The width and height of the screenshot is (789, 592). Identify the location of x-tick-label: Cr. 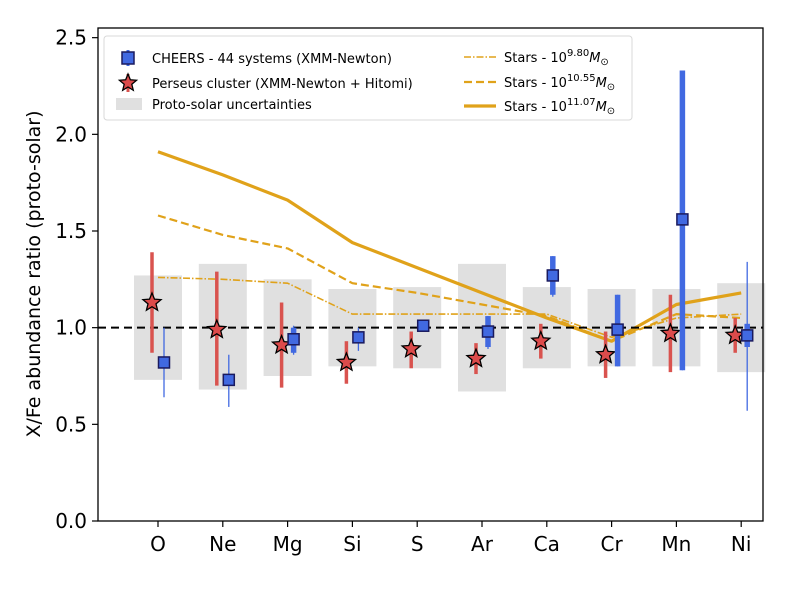
(612, 544).